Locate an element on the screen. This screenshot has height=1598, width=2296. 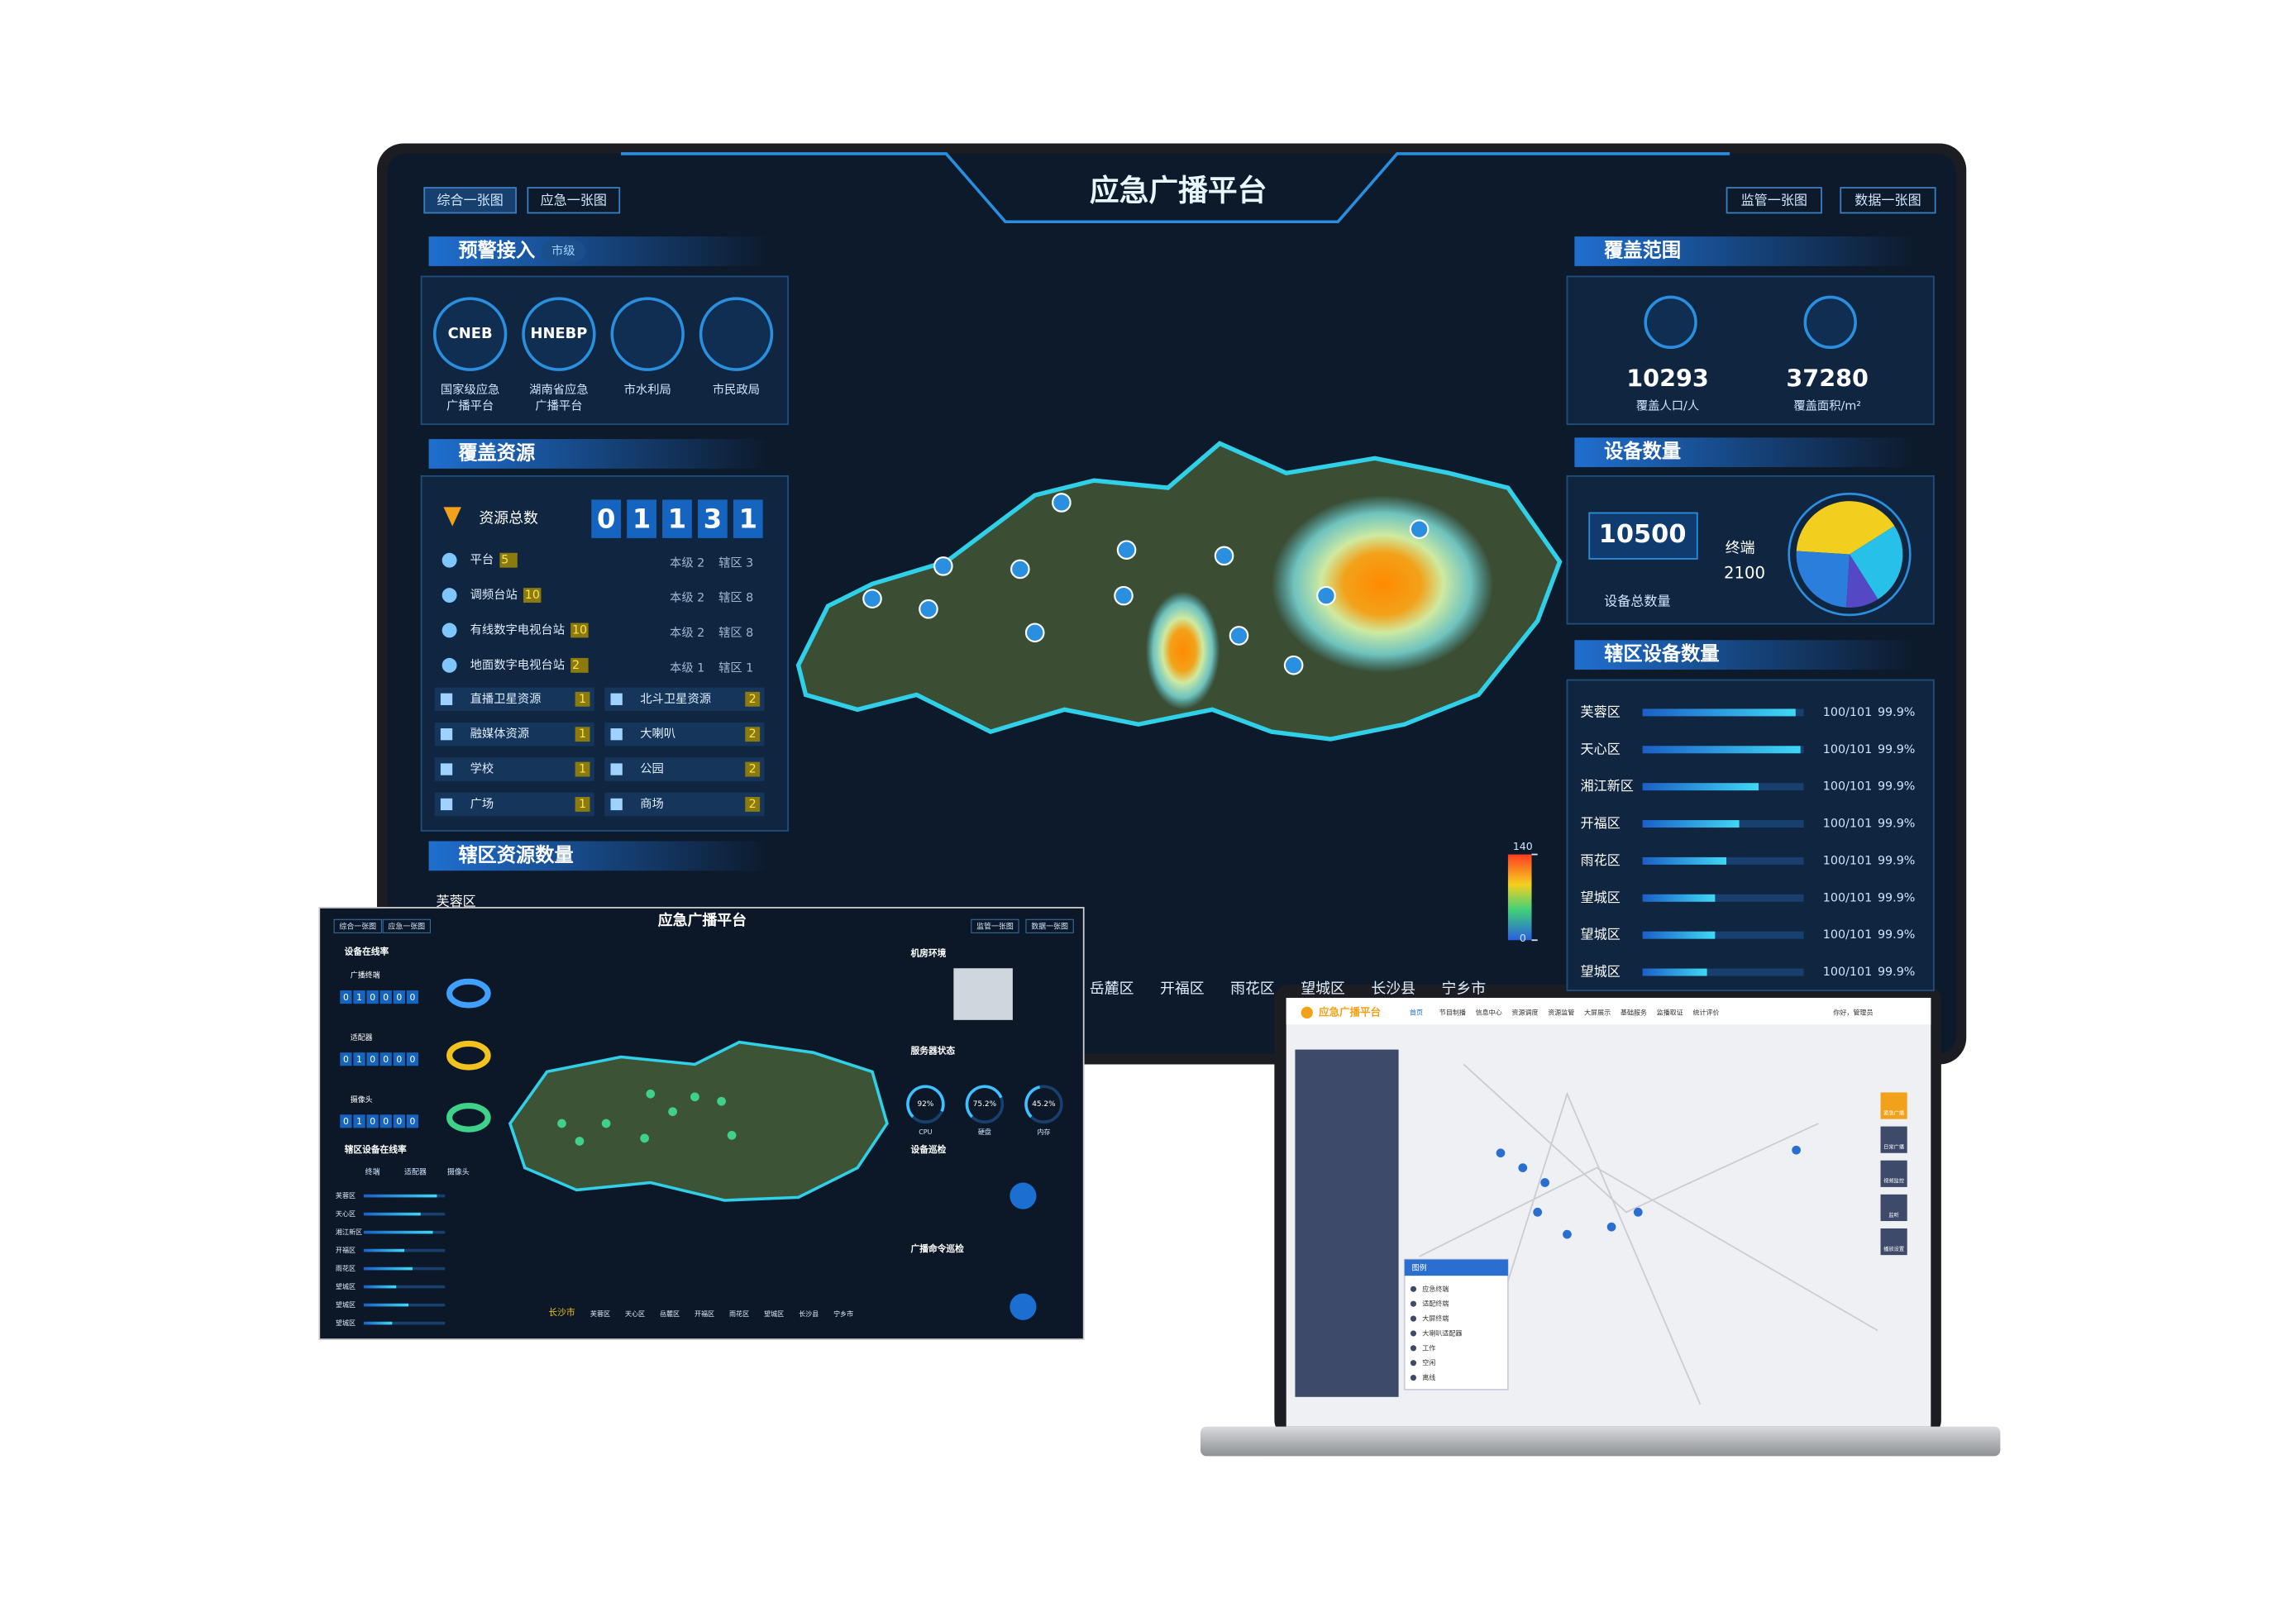
nav-item: 监播取证 is located at coordinates (1670, 1012).